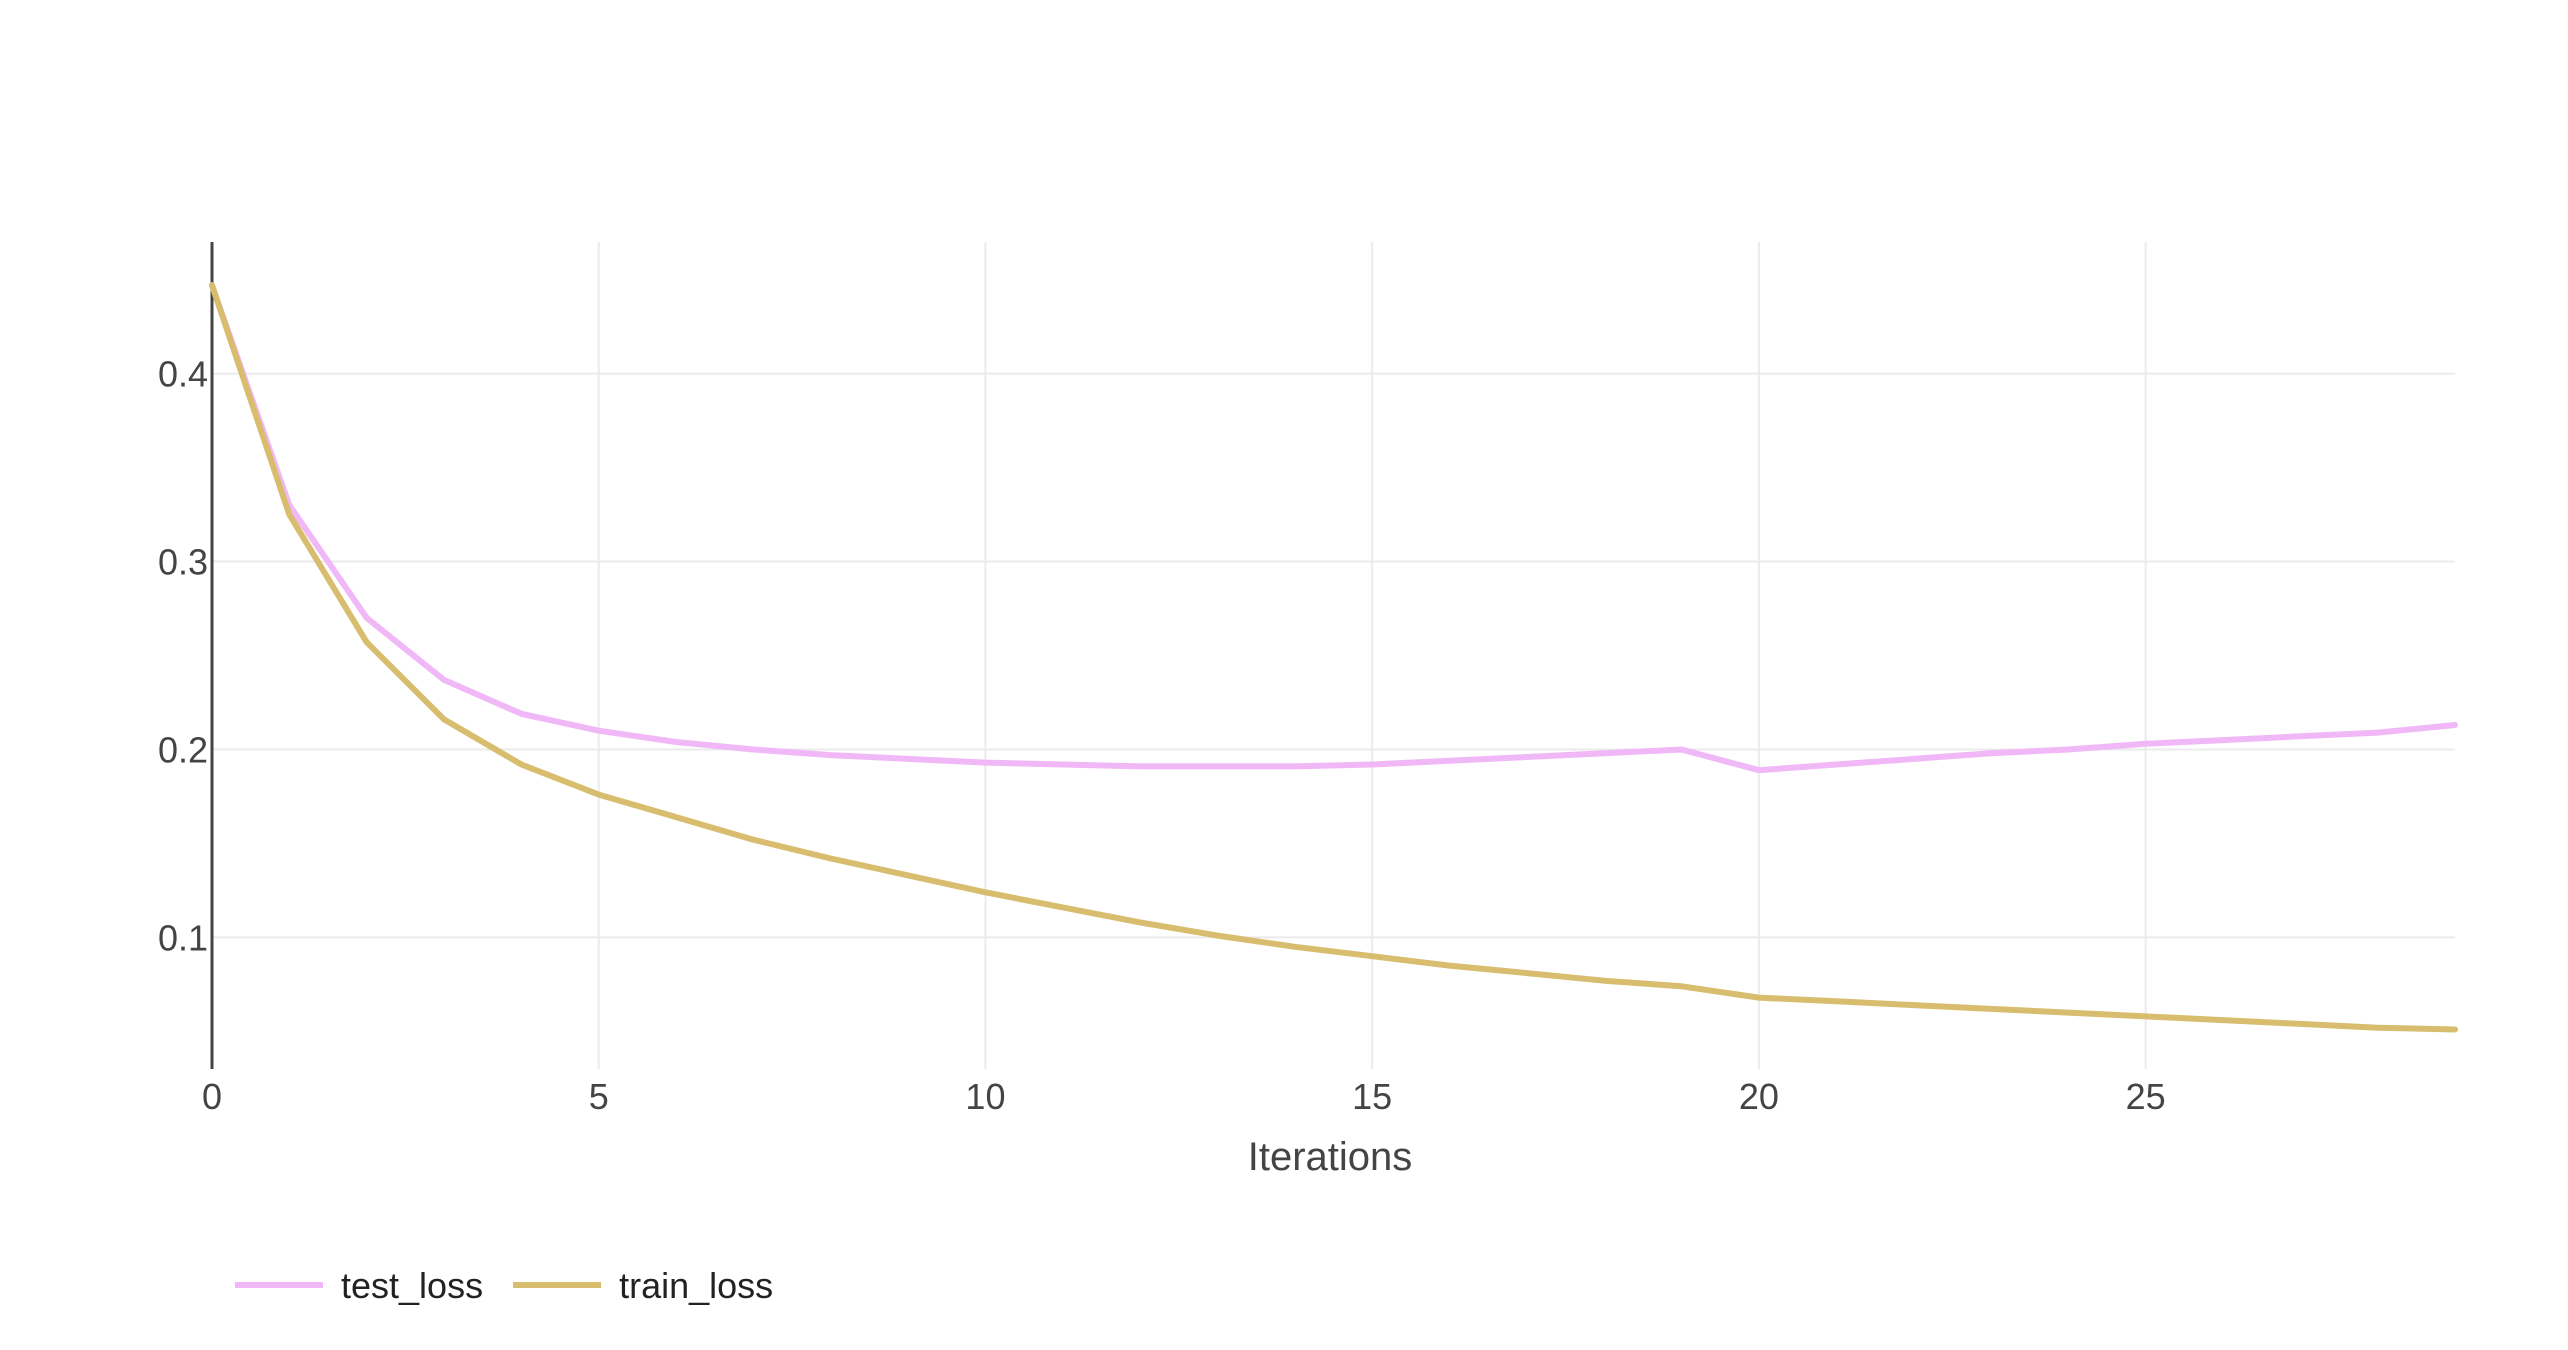  What do you see at coordinates (504, 1285) in the screenshot?
I see `legend: test_loss train_loss` at bounding box center [504, 1285].